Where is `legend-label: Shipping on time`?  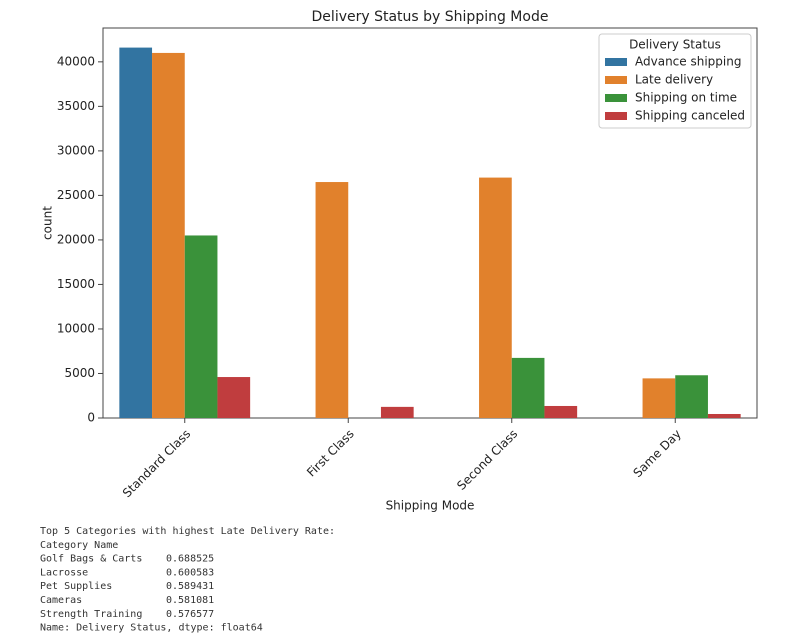
legend-label: Shipping on time is located at coordinates (686, 98).